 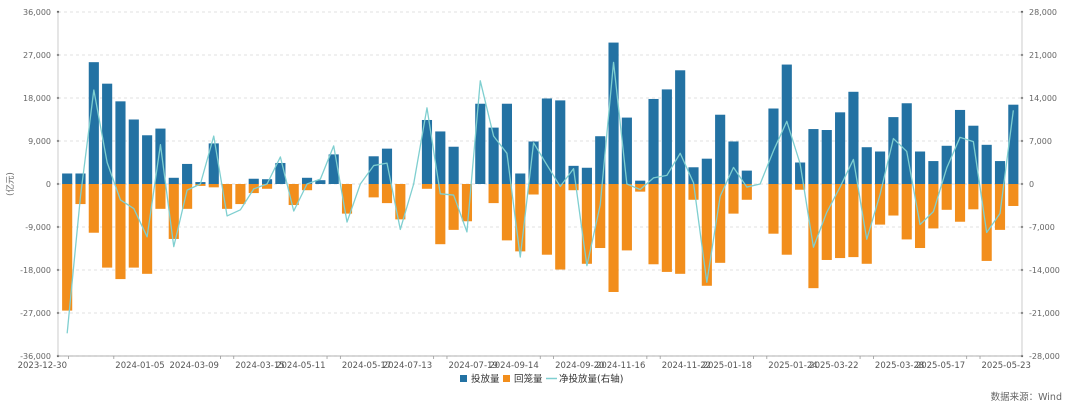 What do you see at coordinates (35, 356) in the screenshot?
I see `left-tick-label: -36,000` at bounding box center [35, 356].